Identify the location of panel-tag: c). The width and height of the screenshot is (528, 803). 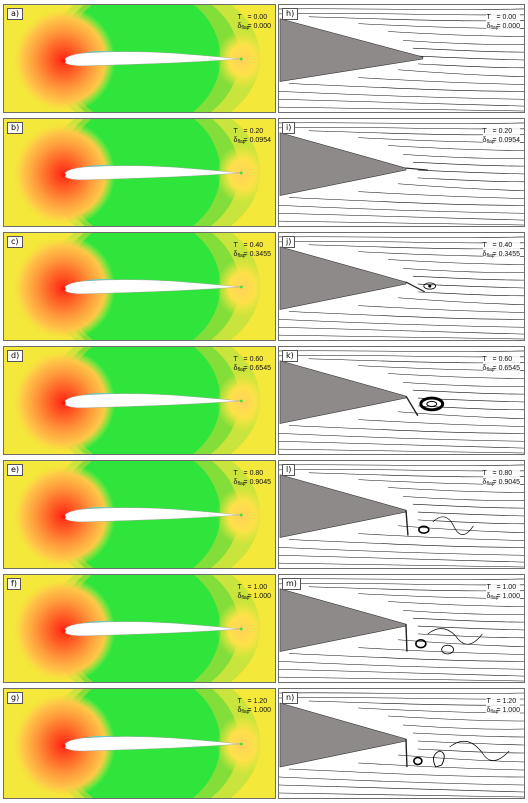
(15, 242).